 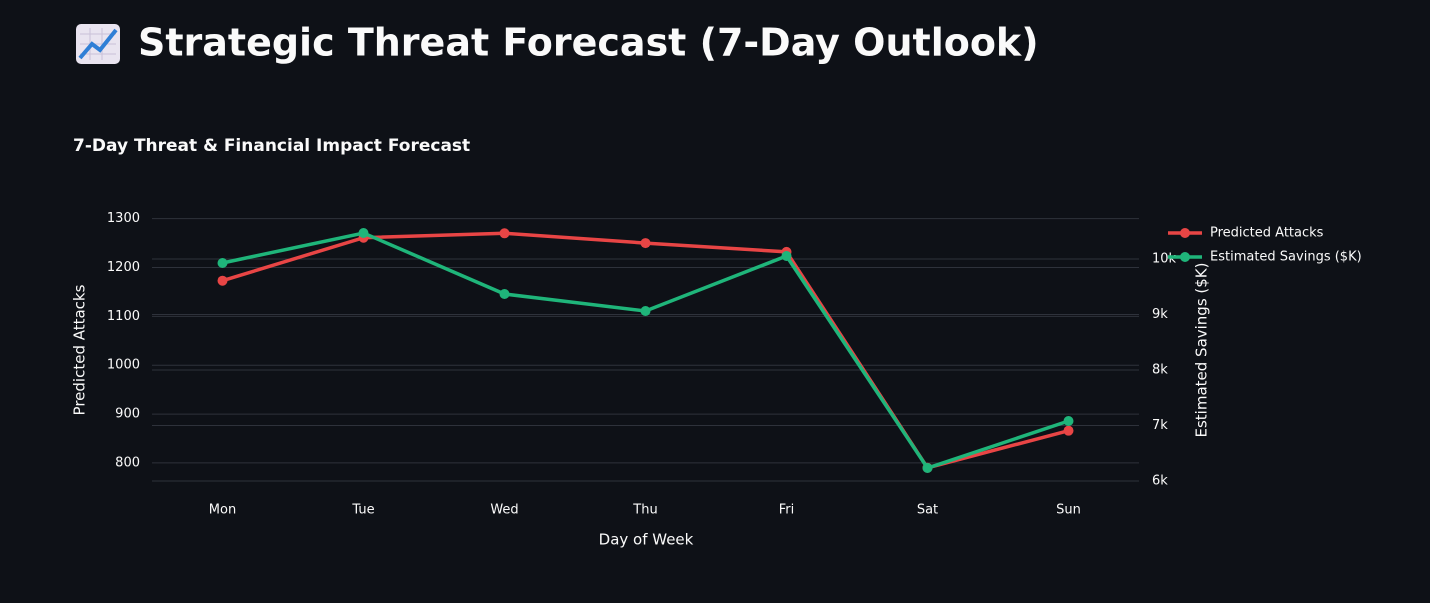 What do you see at coordinates (1068, 510) in the screenshot?
I see `x-tick-label: Sun` at bounding box center [1068, 510].